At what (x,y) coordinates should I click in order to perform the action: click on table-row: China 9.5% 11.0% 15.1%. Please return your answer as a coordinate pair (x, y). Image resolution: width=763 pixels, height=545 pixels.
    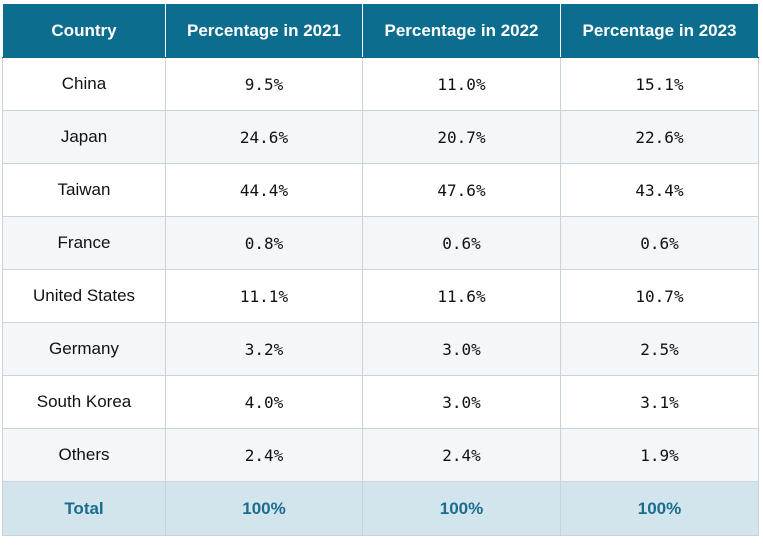
    Looking at the image, I should click on (380, 84).